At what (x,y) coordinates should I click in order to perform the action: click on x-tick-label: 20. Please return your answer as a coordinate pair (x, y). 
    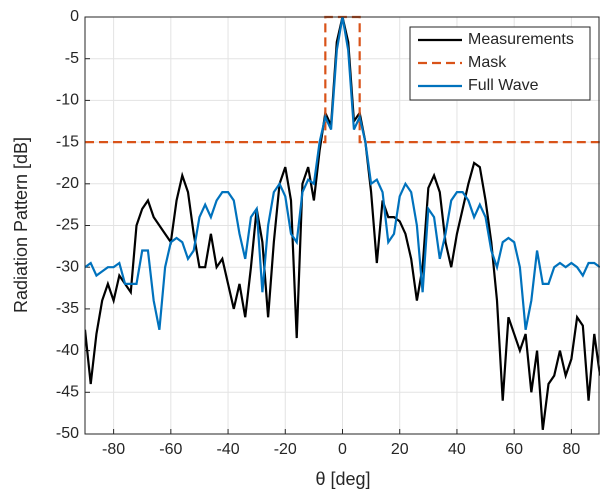
    Looking at the image, I should click on (400, 449).